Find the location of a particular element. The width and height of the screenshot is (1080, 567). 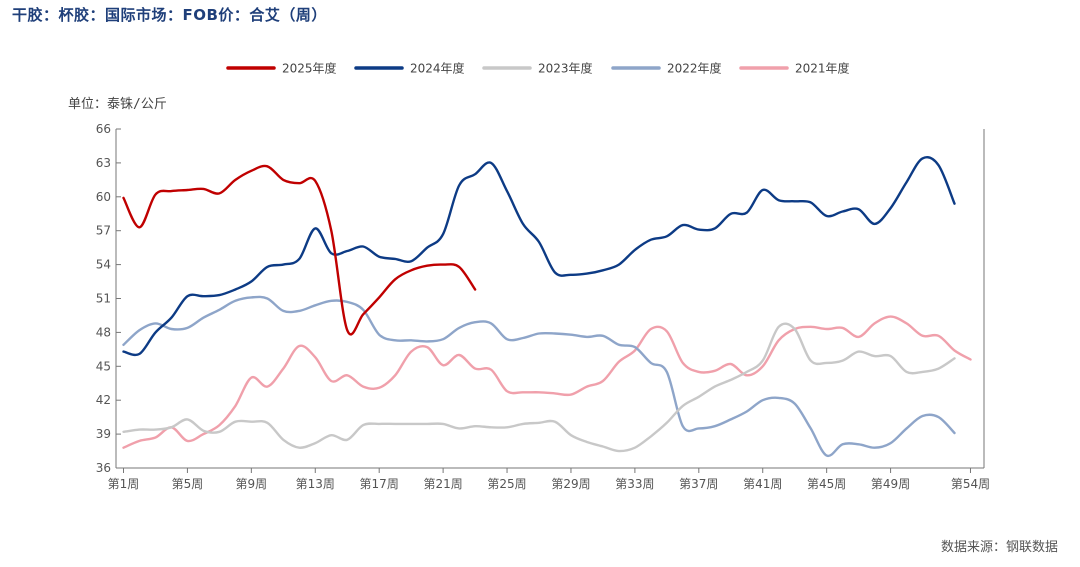

legend-label: 2024年度 is located at coordinates (437, 68).